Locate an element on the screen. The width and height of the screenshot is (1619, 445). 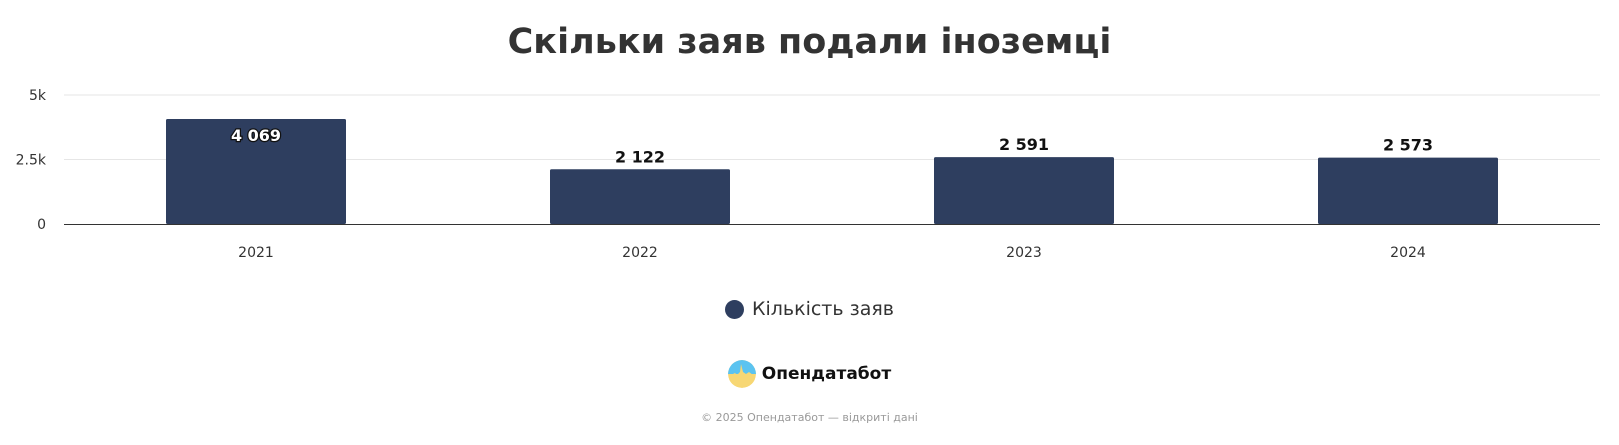
brand-name: Опендатабот is located at coordinates (826, 374).